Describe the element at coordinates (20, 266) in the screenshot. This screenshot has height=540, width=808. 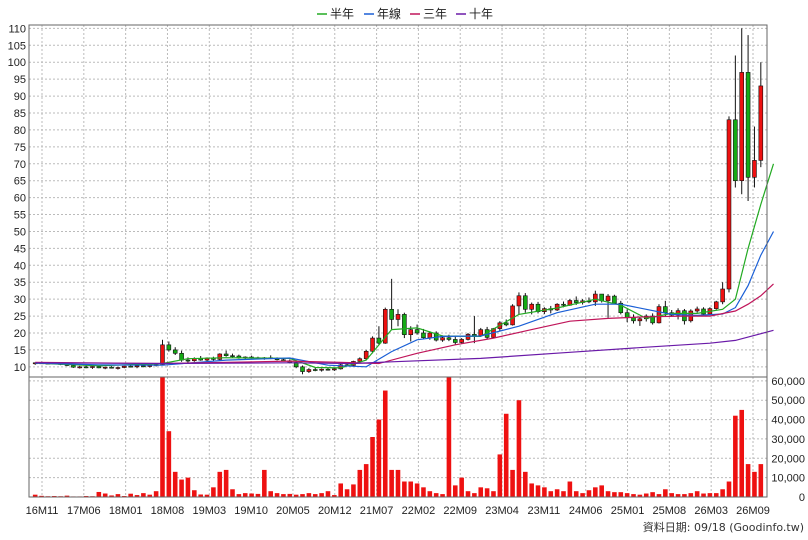
I see `price-tick-label: 40` at that location.